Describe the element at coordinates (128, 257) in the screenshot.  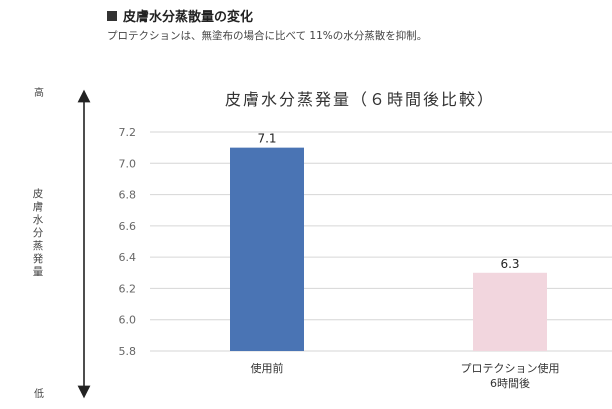
I see `y-tick-label: 6.4` at that location.